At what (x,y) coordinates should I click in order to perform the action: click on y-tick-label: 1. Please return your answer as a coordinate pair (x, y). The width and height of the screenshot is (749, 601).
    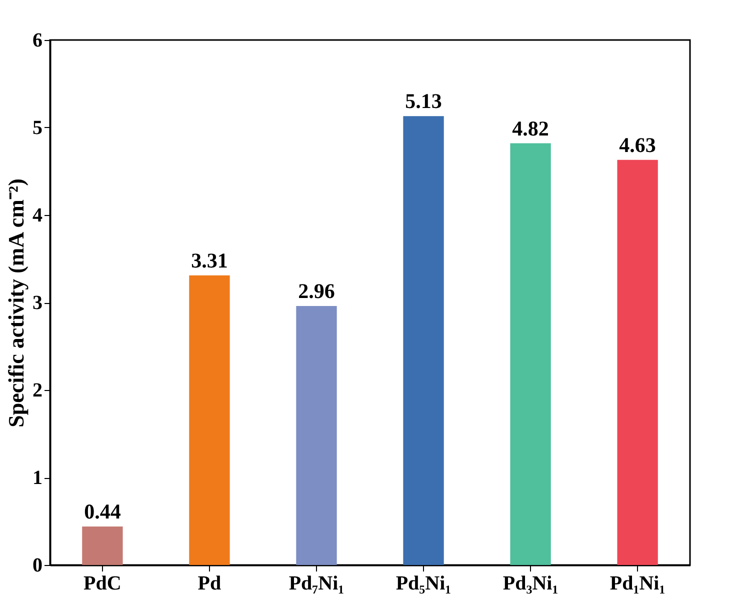
    Looking at the image, I should click on (37, 478).